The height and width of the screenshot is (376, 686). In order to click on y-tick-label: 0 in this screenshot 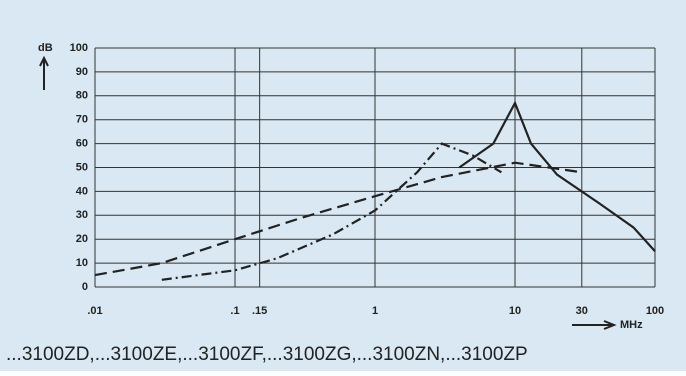, I will do `click(85, 287)`.